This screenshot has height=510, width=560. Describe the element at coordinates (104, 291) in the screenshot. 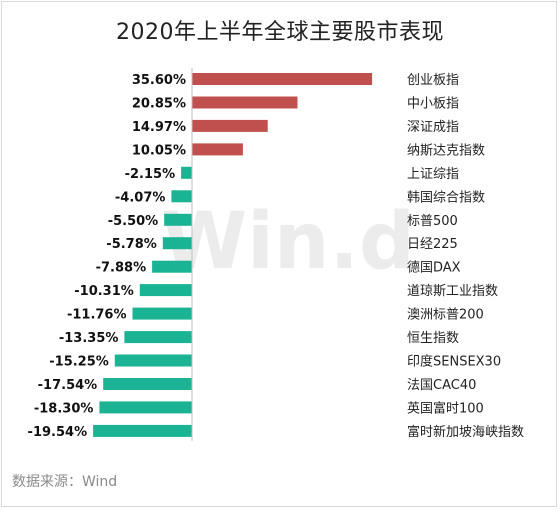

I see `value-label-9: -10.31%` at that location.